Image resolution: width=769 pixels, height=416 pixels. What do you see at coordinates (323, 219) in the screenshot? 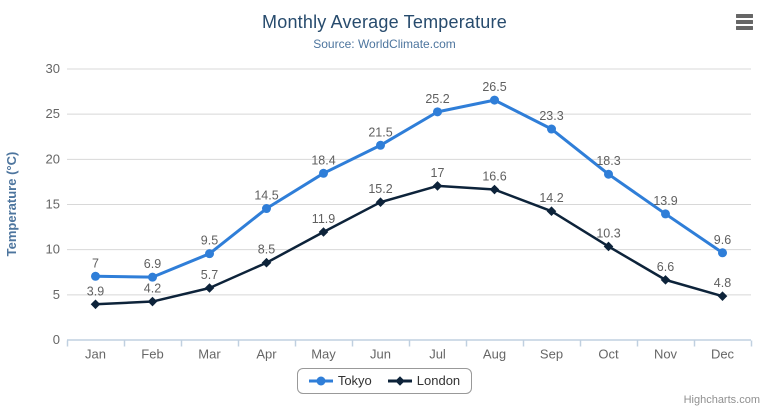
I see `data-label: 11.9` at bounding box center [323, 219].